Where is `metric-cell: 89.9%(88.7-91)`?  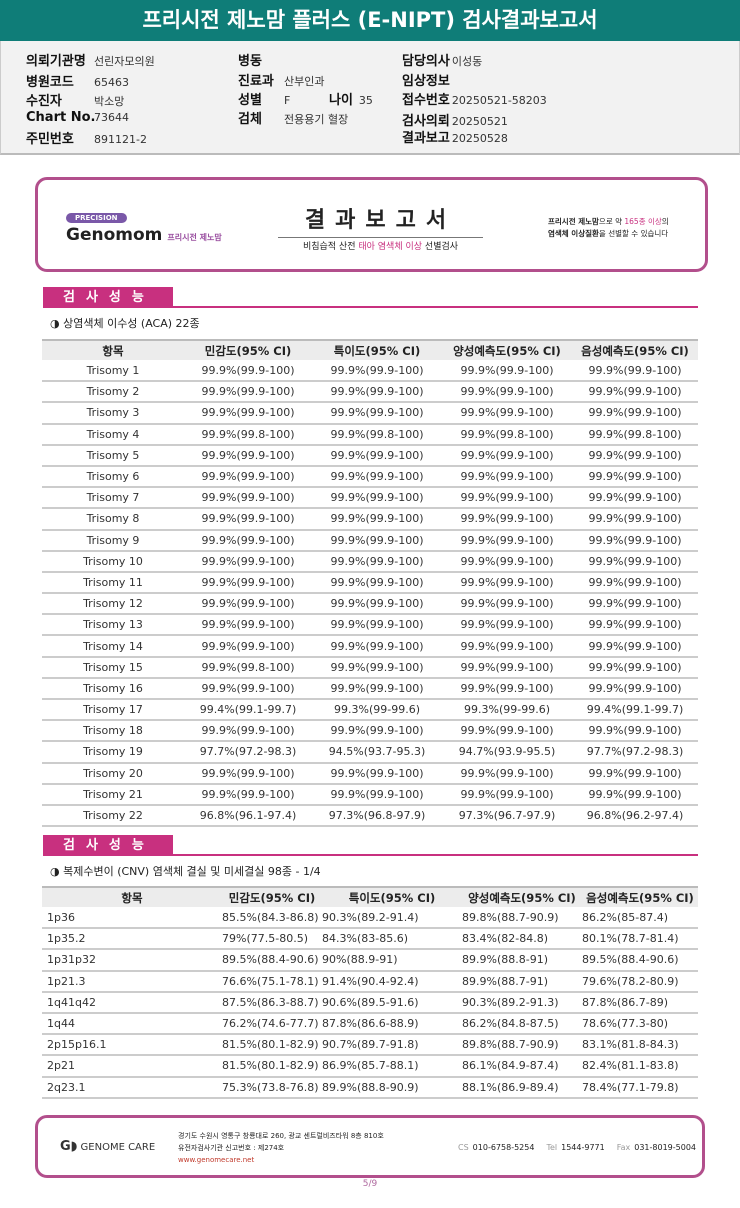
metric-cell: 89.9%(88.7-91) is located at coordinates (522, 981).